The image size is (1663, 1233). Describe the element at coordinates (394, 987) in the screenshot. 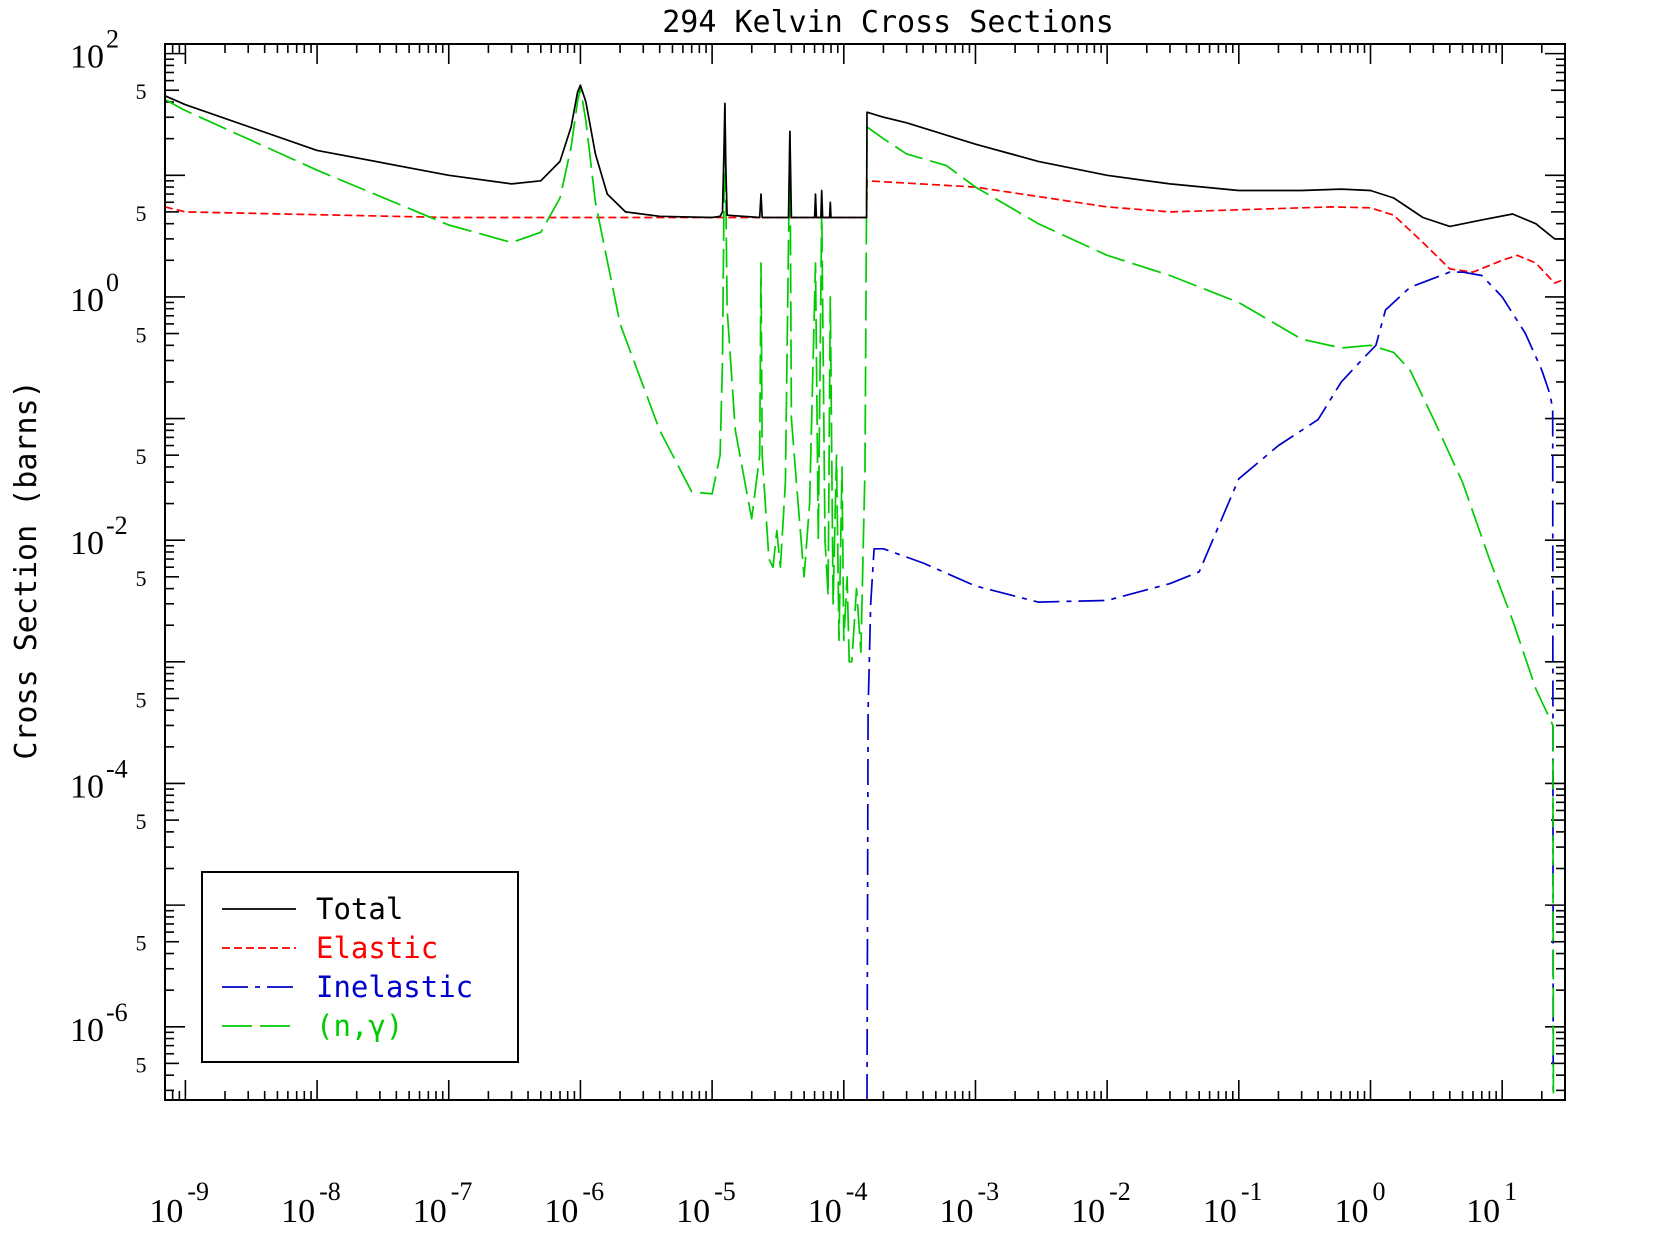

I see `legend-label: Inelastic` at that location.